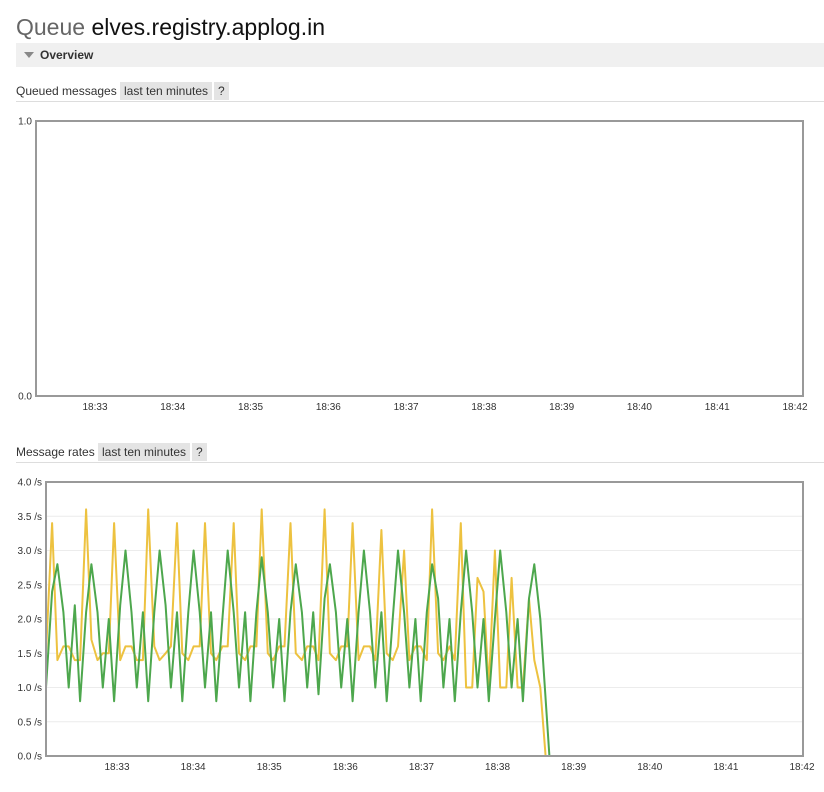  Describe the element at coordinates (25, 397) in the screenshot. I see `y-tick-label: 0.0` at that location.